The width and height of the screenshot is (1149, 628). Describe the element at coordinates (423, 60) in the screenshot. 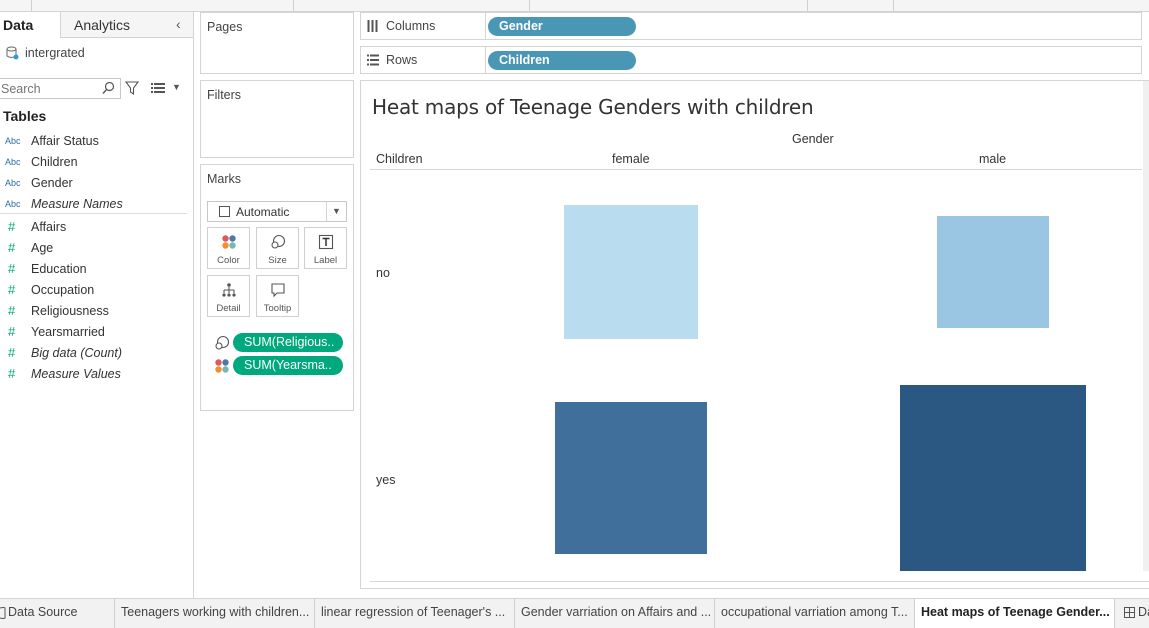

I see `rows-shelf-header: Rows` at that location.